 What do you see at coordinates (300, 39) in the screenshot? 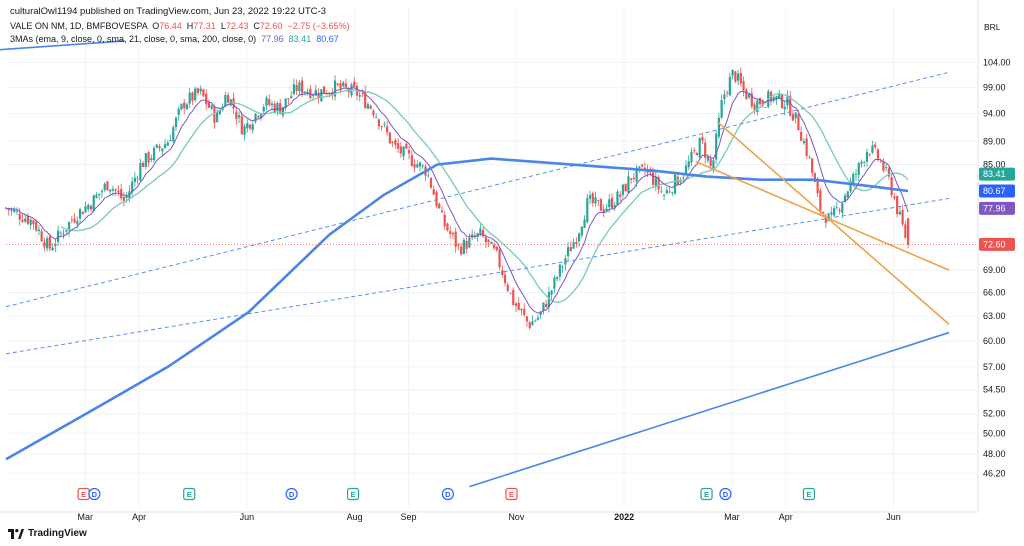
I see `sma21-value: 83.41` at bounding box center [300, 39].